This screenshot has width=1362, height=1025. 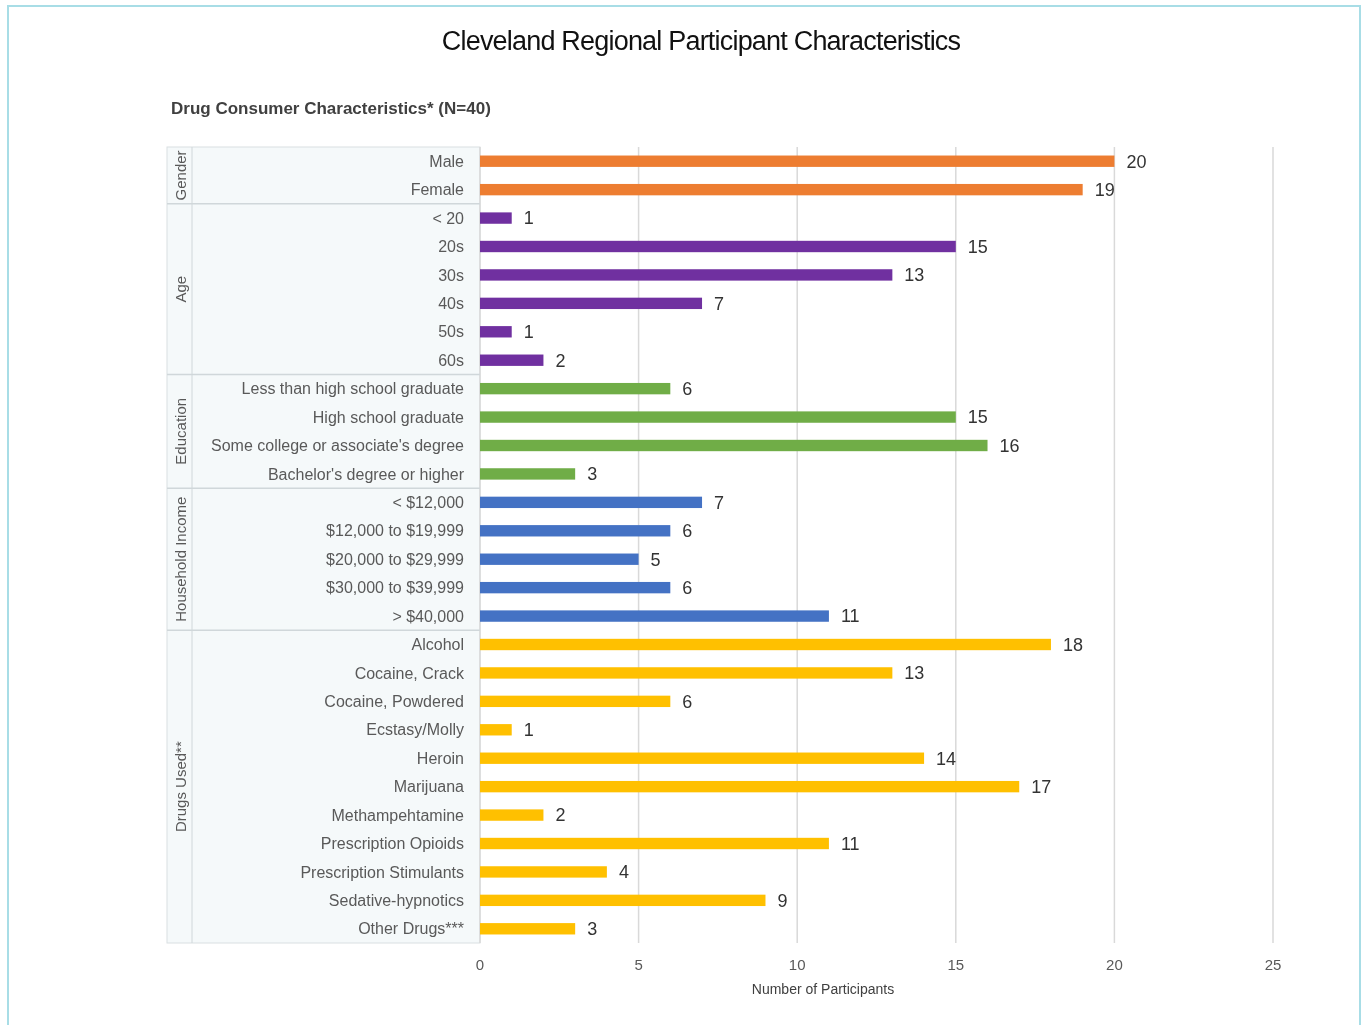 I want to click on text: Education, so click(x=180, y=431).